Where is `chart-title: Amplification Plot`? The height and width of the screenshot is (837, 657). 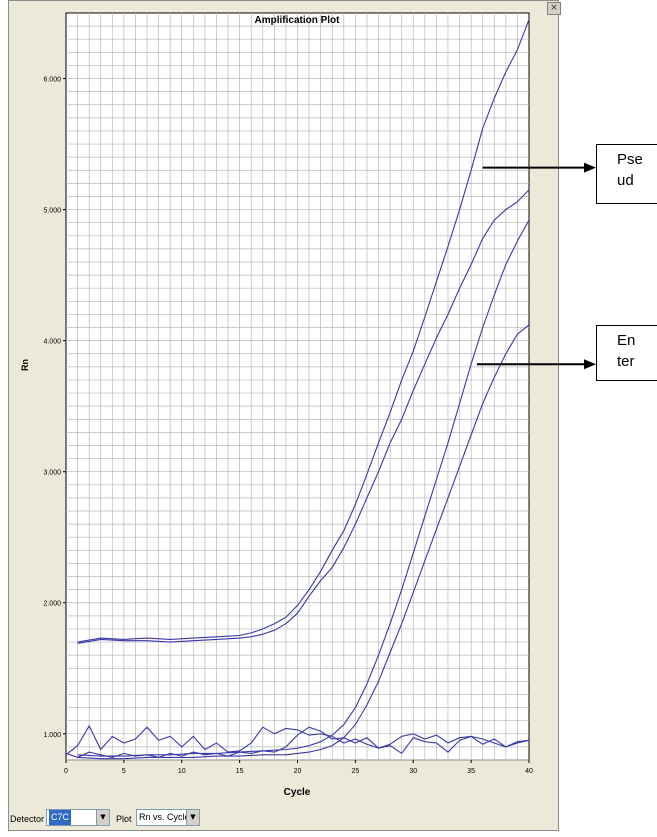
chart-title: Amplification Plot is located at coordinates (298, 20).